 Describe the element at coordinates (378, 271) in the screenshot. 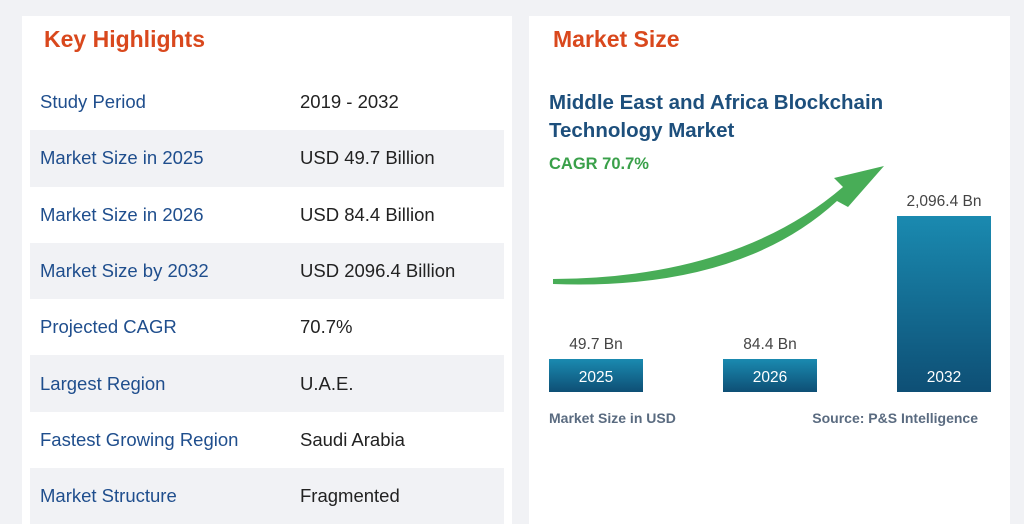

I see `row-value: USD 2096.4 Billion` at that location.